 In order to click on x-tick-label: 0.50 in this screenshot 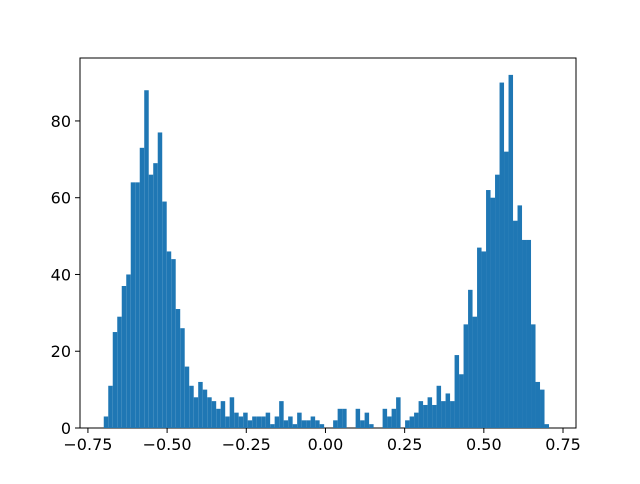, I will do `click(484, 444)`.